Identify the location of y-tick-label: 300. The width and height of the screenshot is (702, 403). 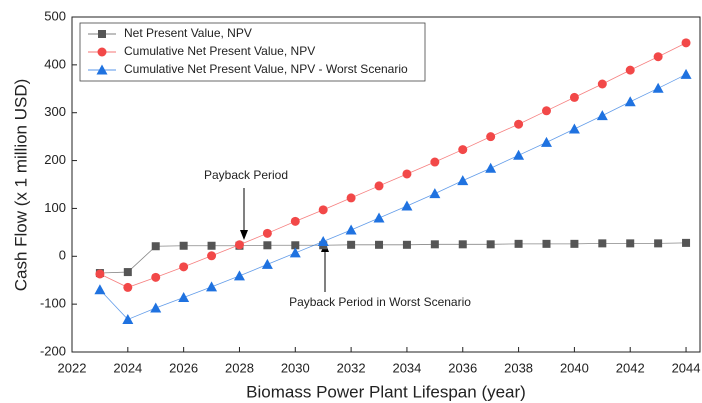
(55, 111).